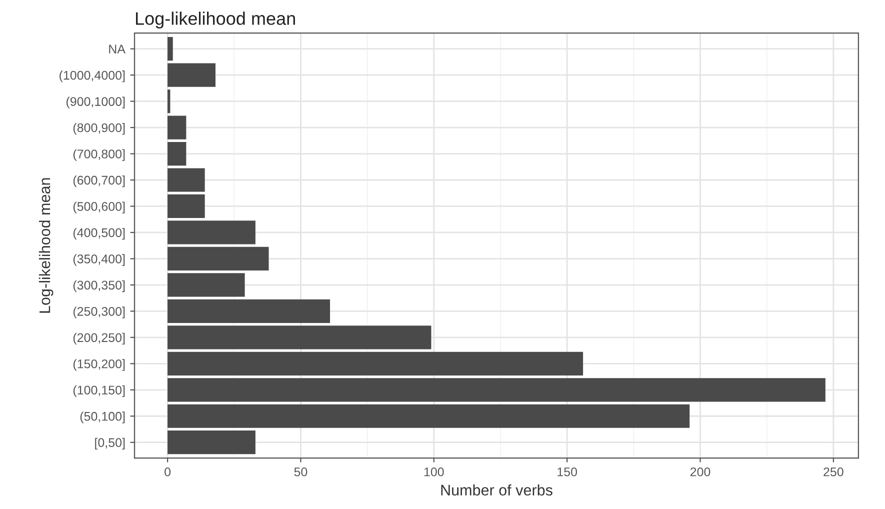  I want to click on y-tick-label: (600,700], so click(99, 181).